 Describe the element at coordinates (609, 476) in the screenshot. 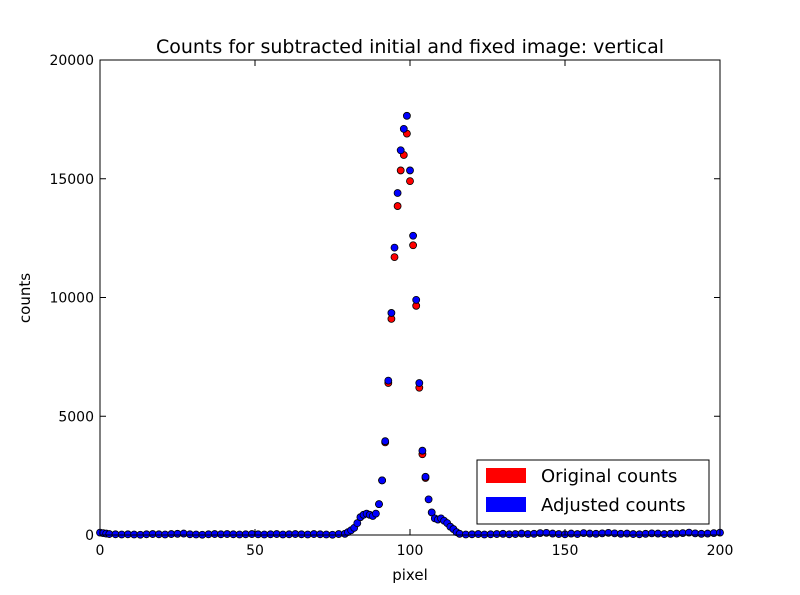

I see `legend-label: Original counts` at that location.